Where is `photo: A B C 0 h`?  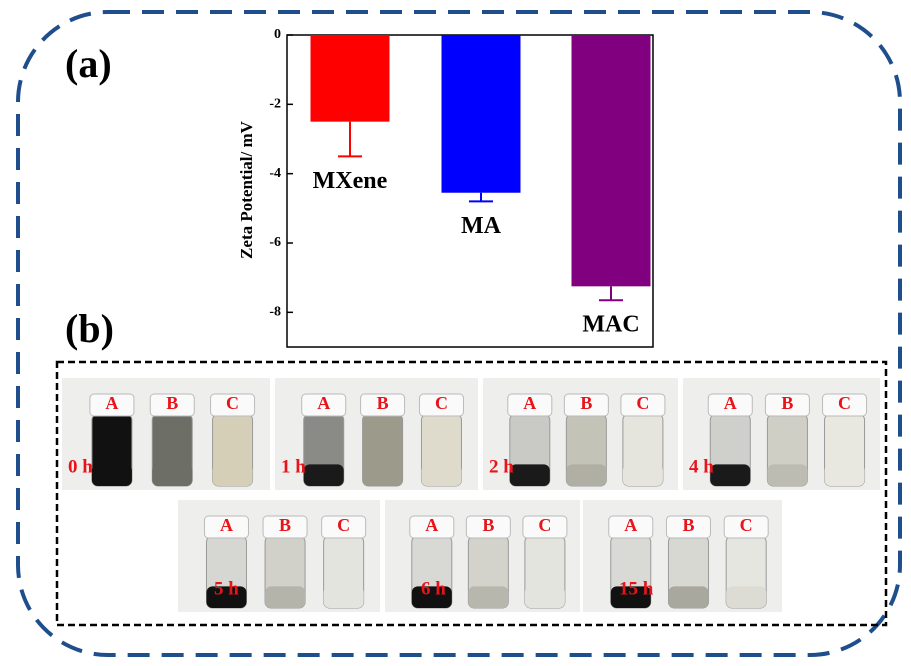
photo: A B C 0 h is located at coordinates (166, 434).